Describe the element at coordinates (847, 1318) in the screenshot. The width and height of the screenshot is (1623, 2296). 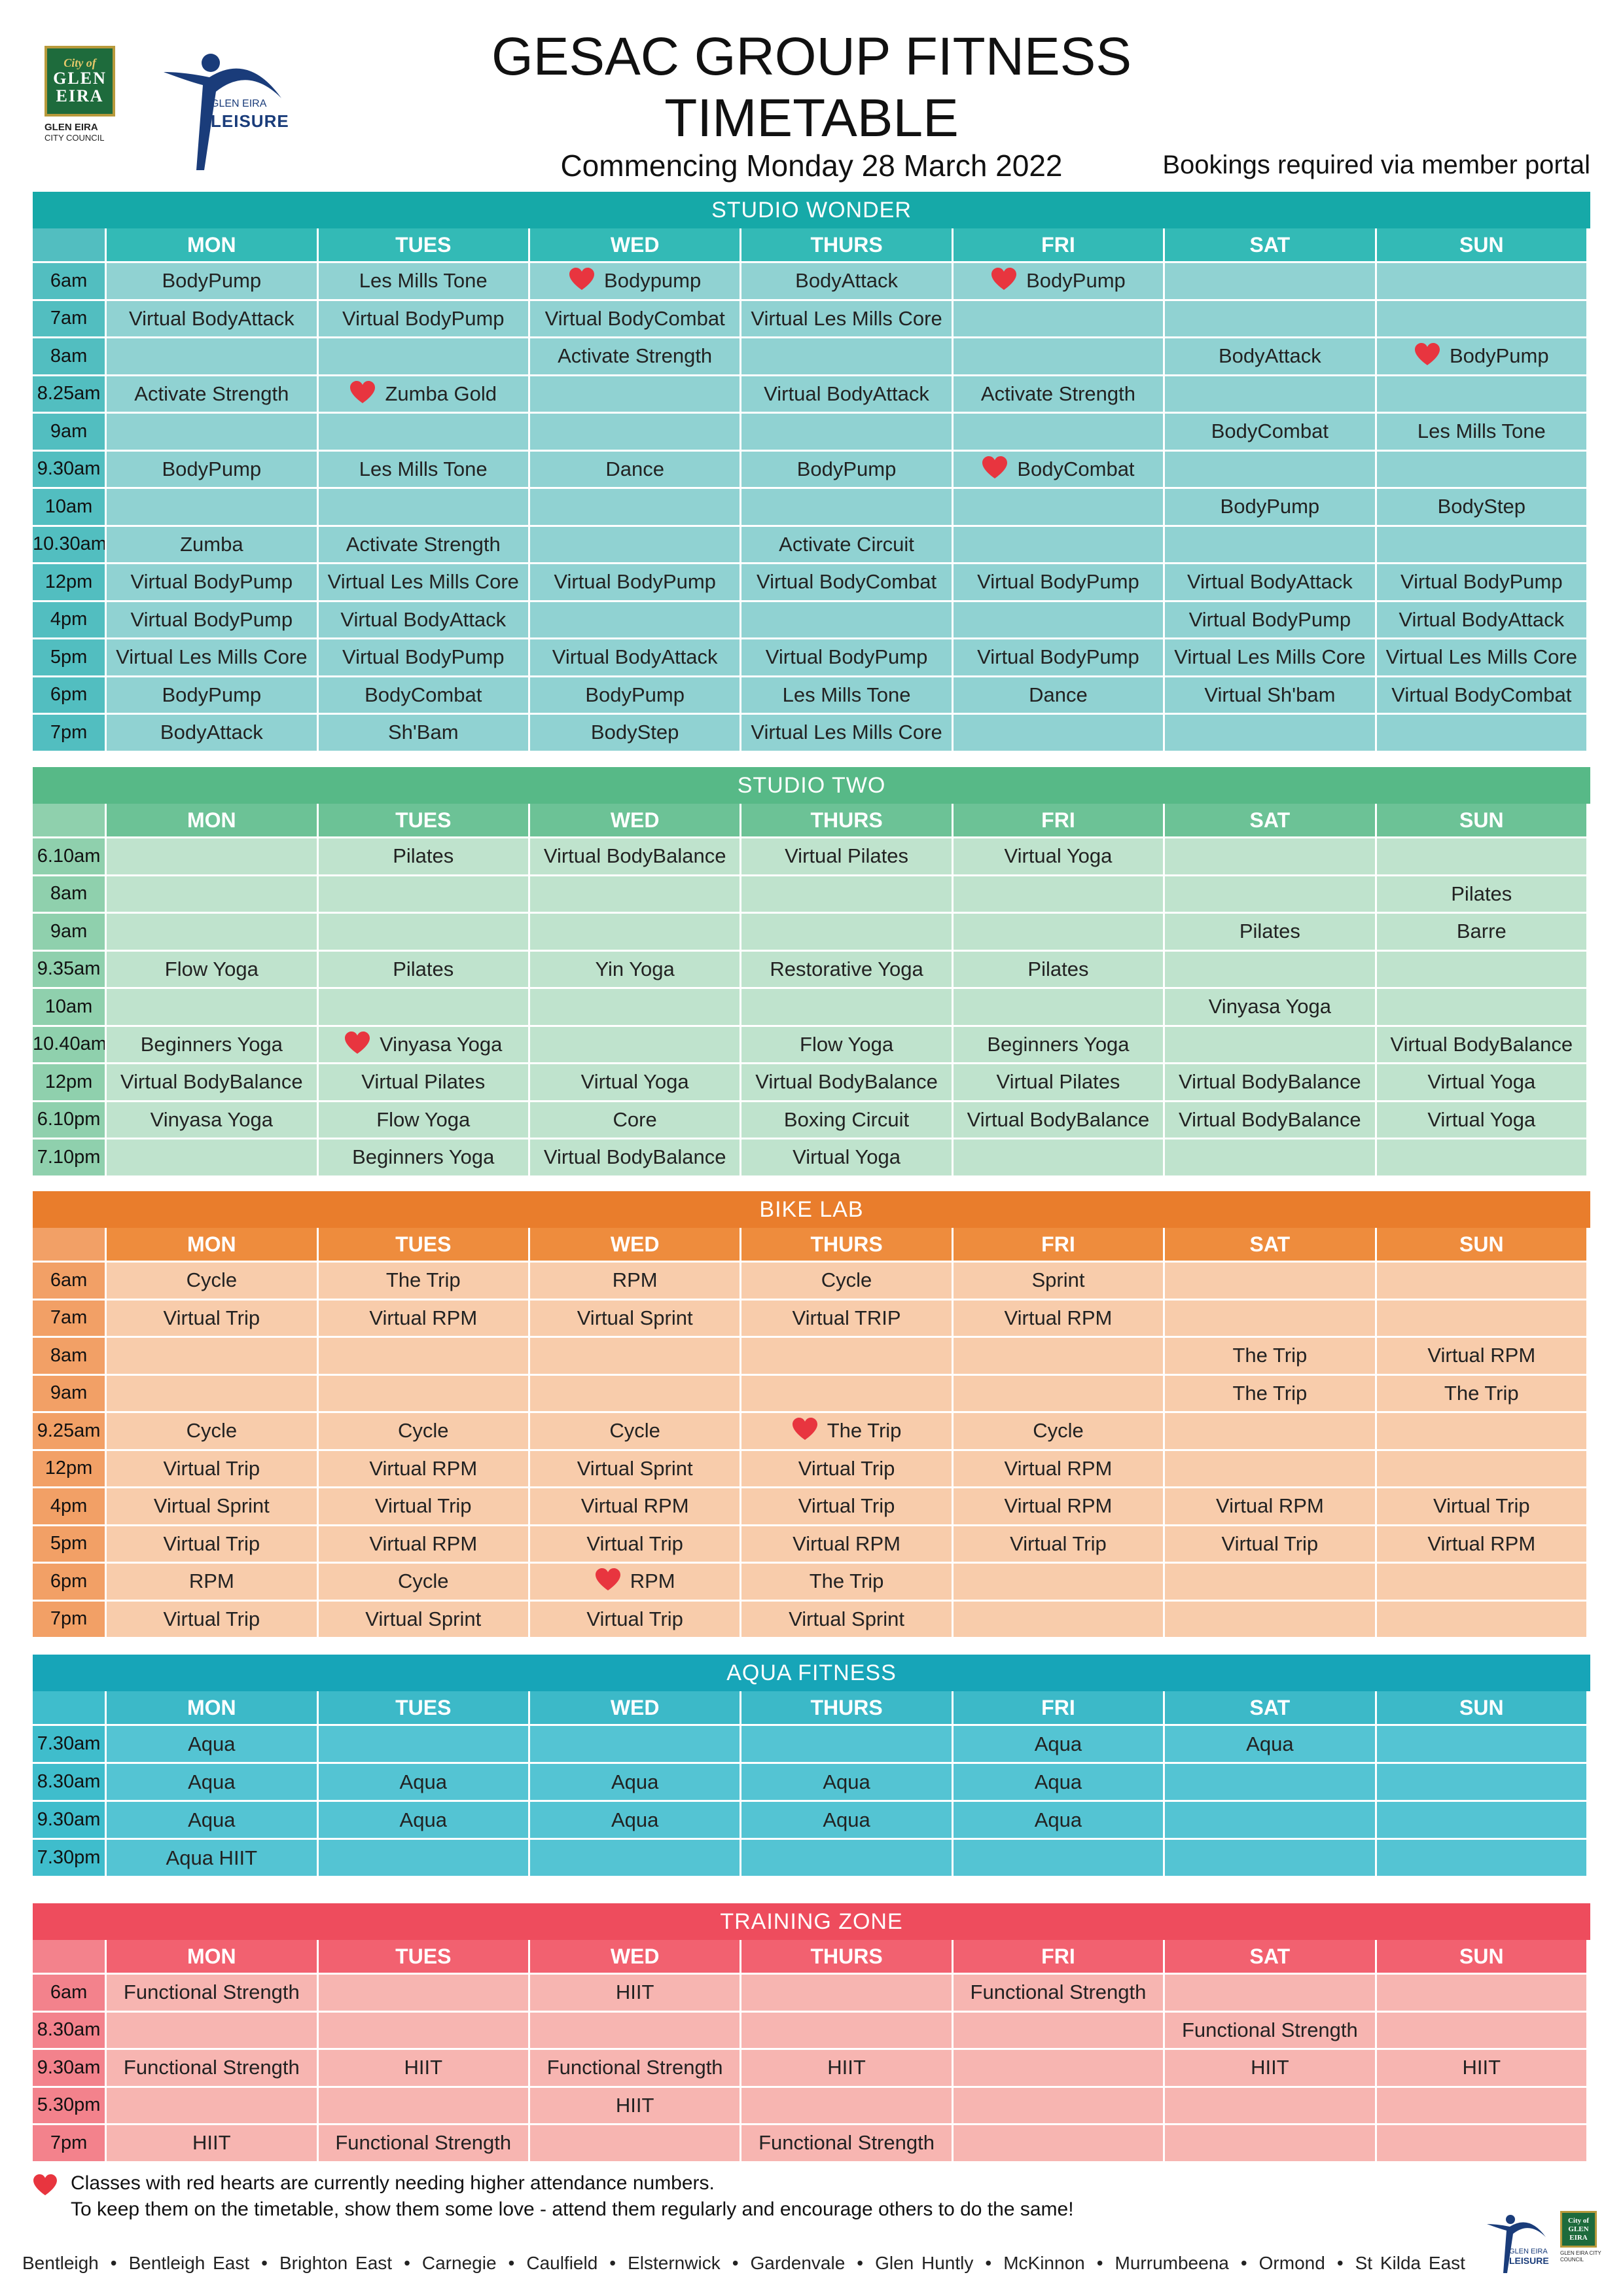
I see `class-cell: Virtual TRIP` at that location.